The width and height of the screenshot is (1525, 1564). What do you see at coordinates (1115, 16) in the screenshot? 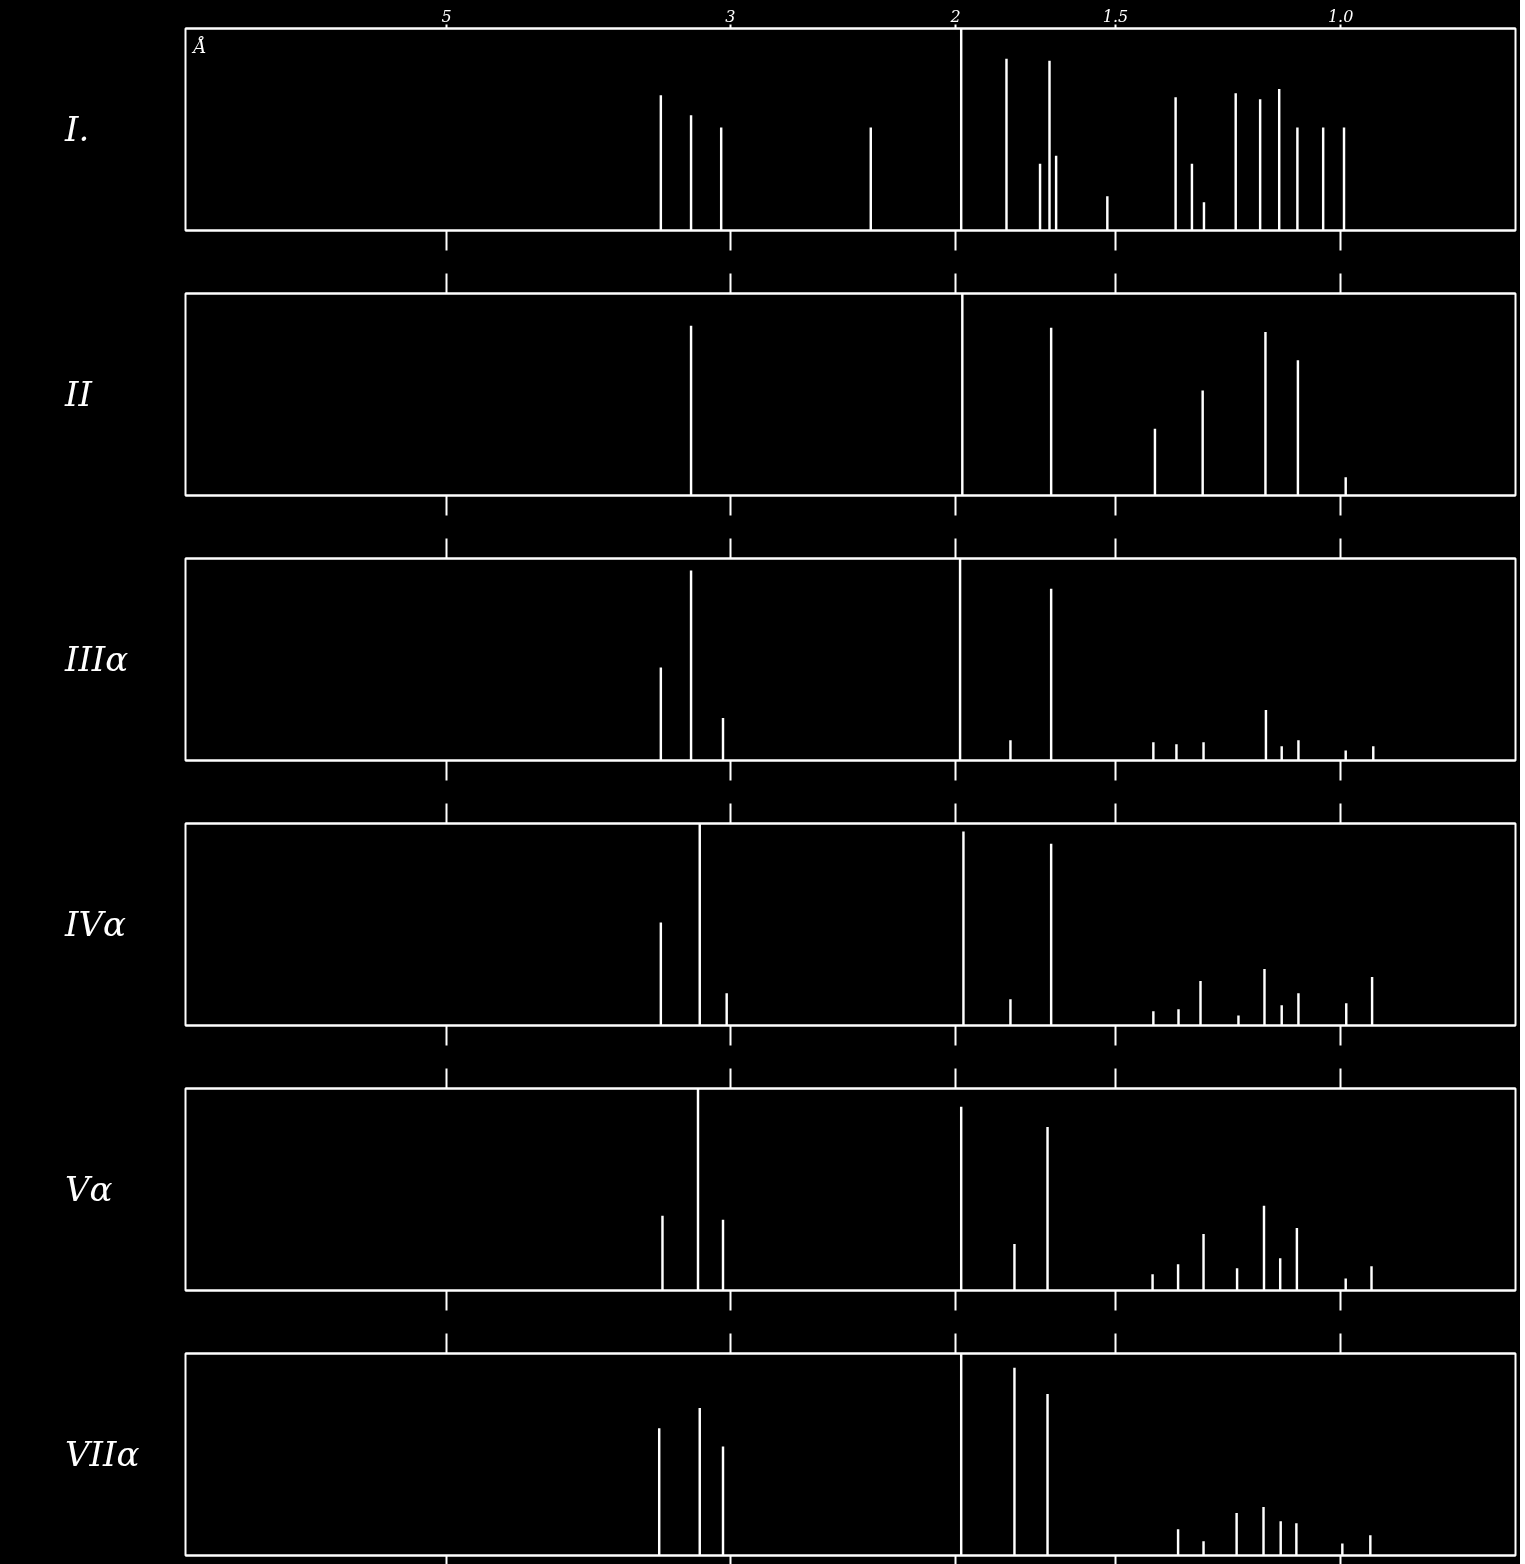
I see `x-tick-label: 1.5` at bounding box center [1115, 16].